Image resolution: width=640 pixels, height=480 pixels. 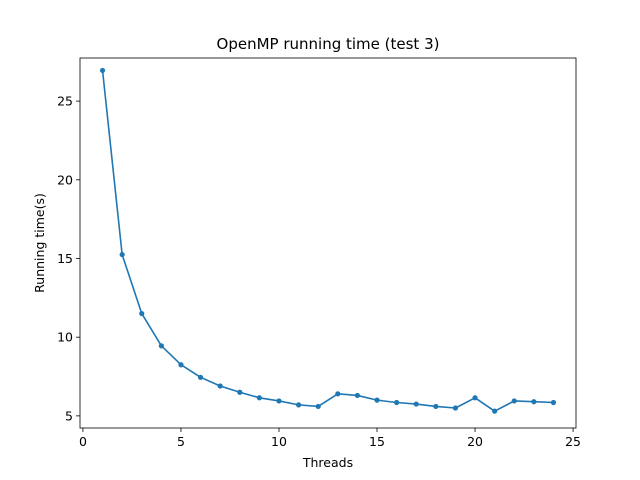 I want to click on y-axis-label: Running time(s), so click(x=39, y=243).